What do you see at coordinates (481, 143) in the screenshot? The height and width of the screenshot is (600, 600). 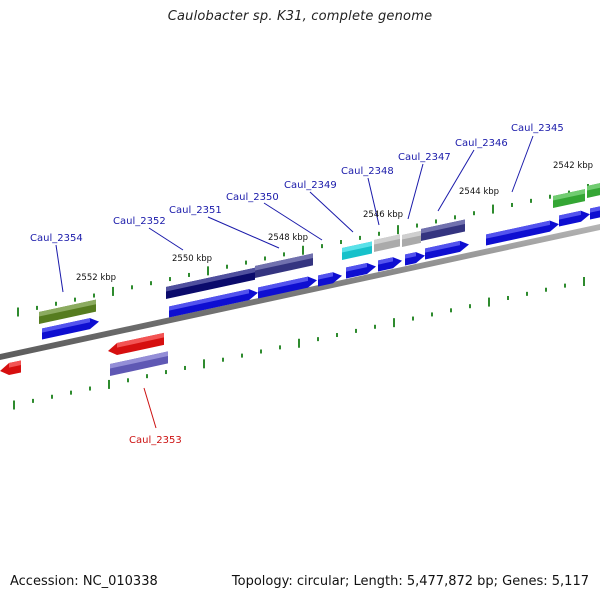 I see `gene-label: Caul_2346` at bounding box center [481, 143].